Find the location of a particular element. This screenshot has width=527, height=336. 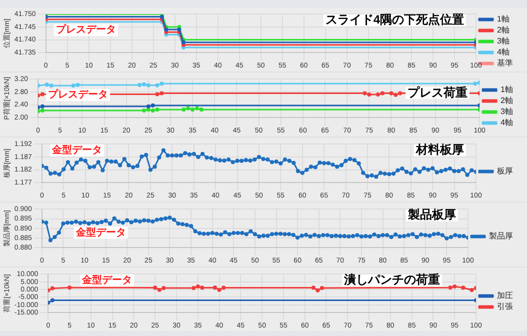

legend-label: 板厚 is located at coordinates (504, 171).